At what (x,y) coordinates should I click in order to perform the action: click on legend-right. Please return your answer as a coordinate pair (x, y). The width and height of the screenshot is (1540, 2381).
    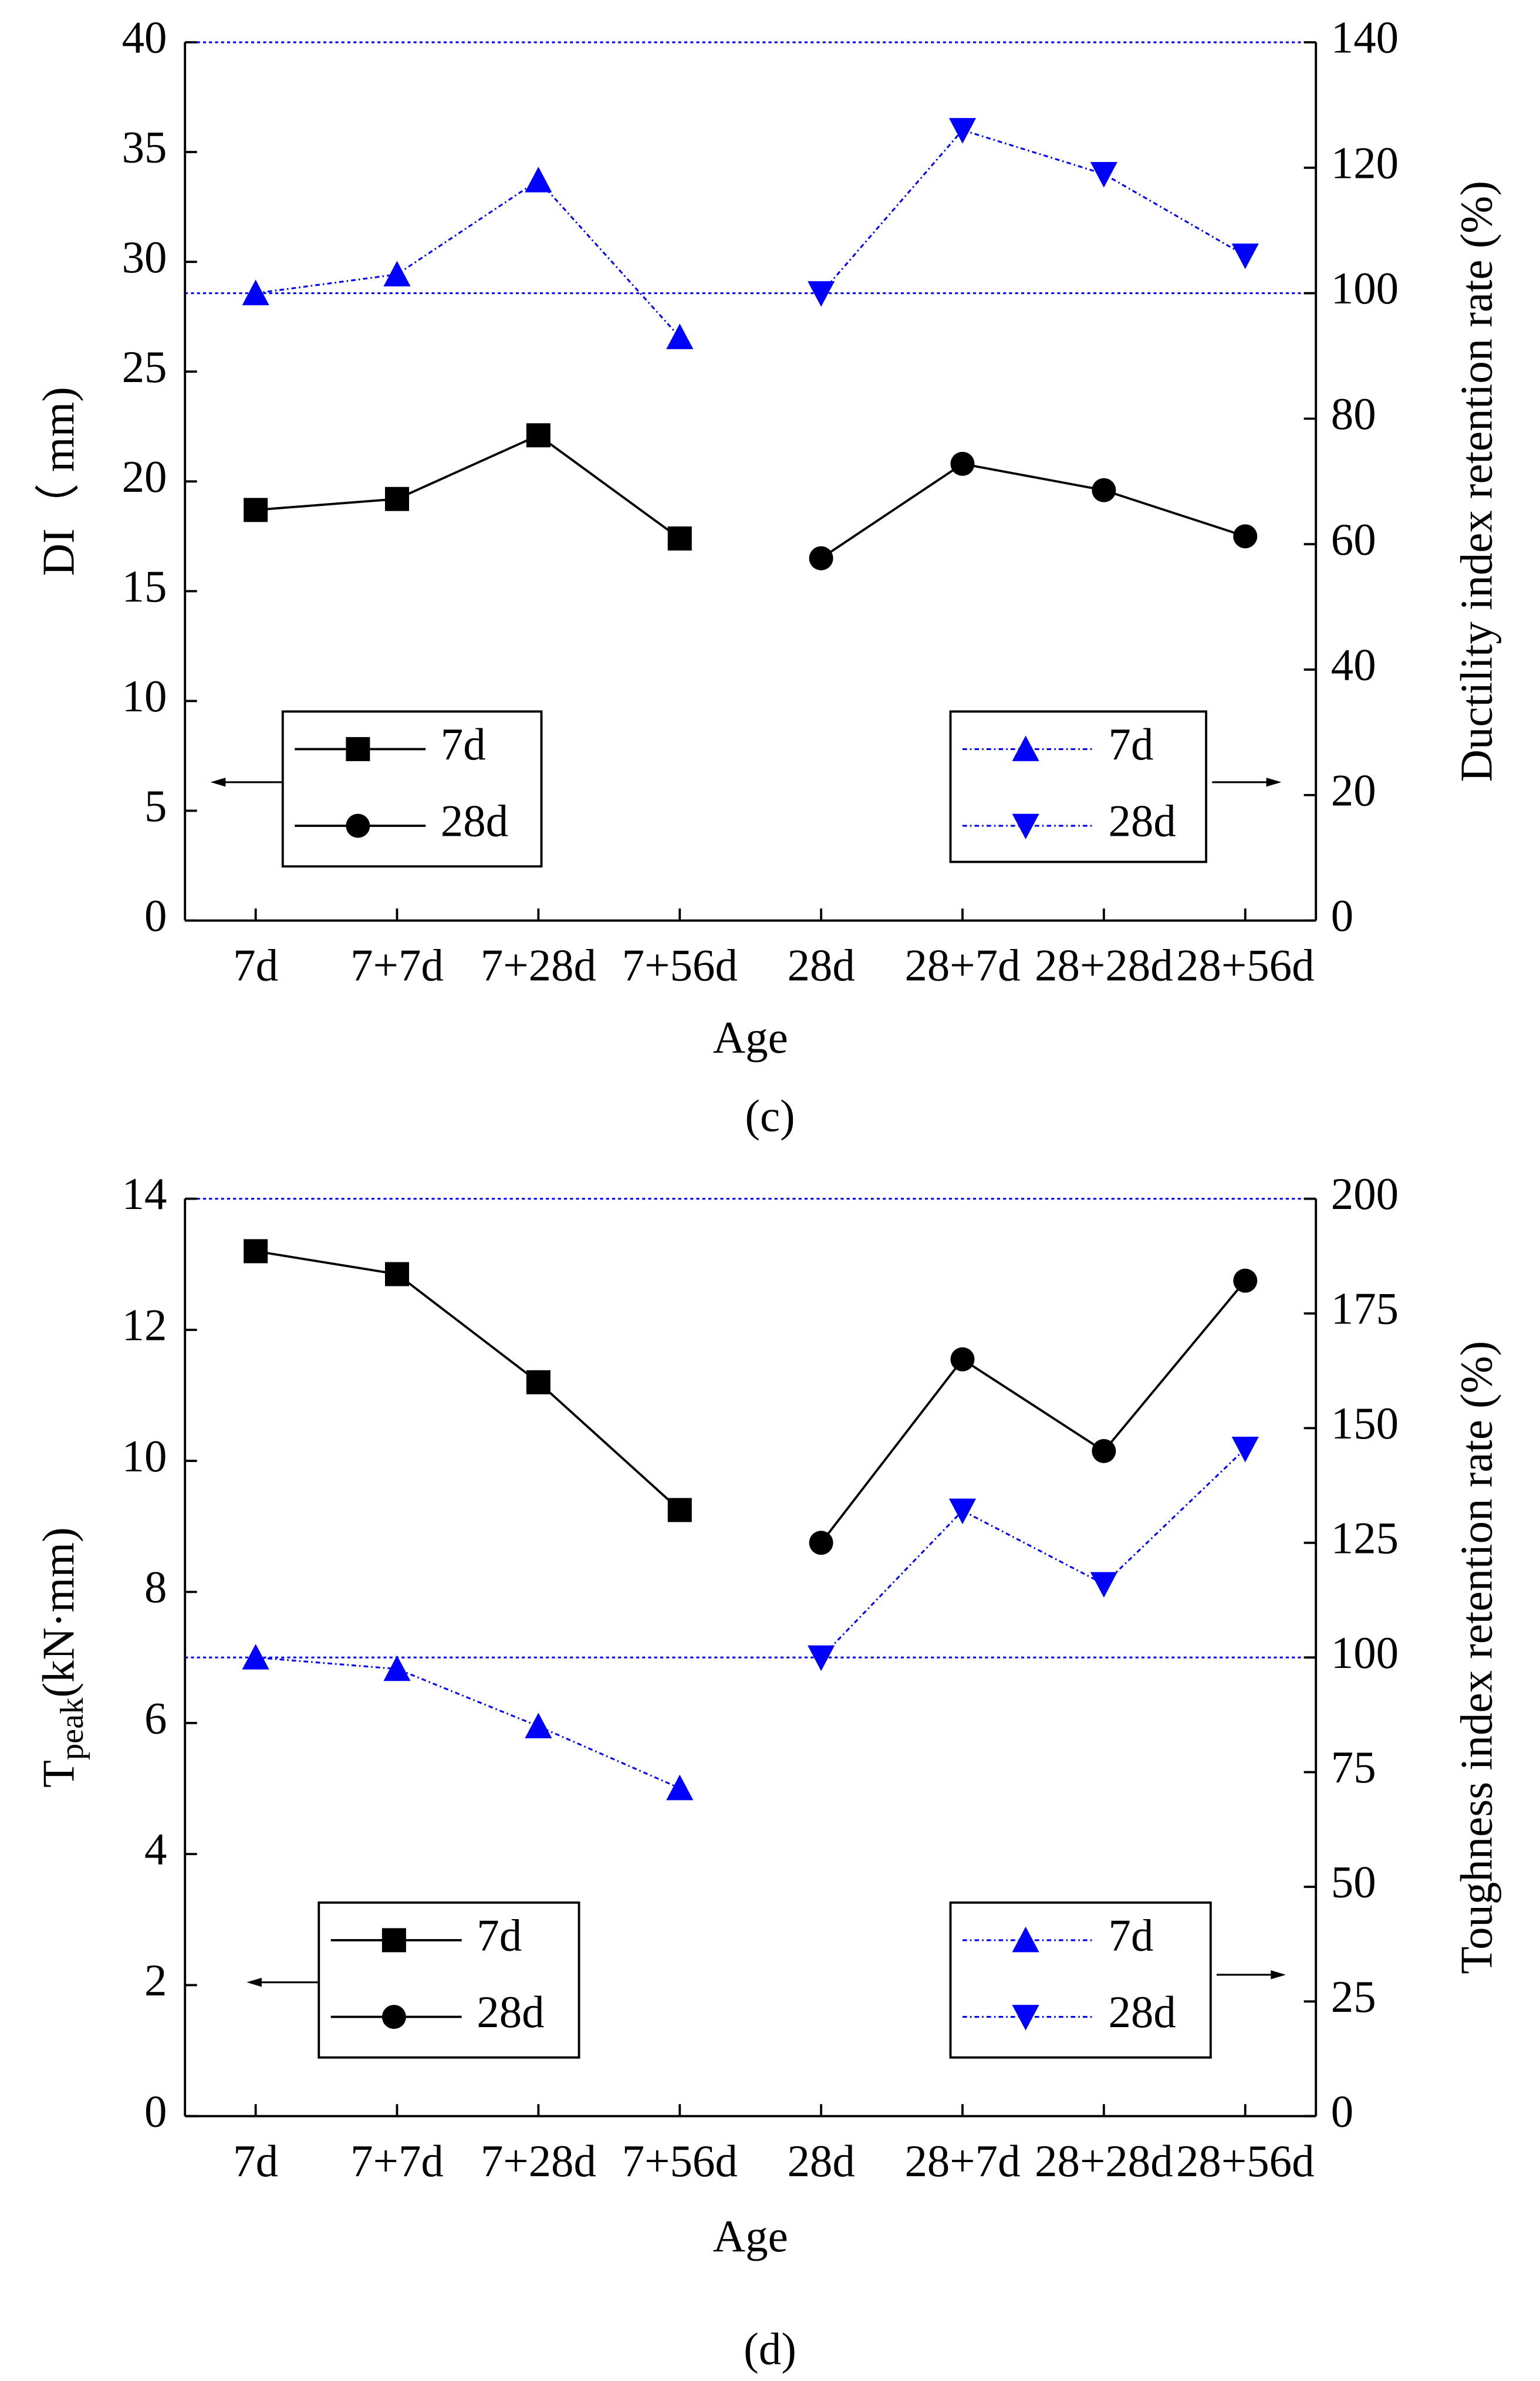
    Looking at the image, I should click on (1080, 1980).